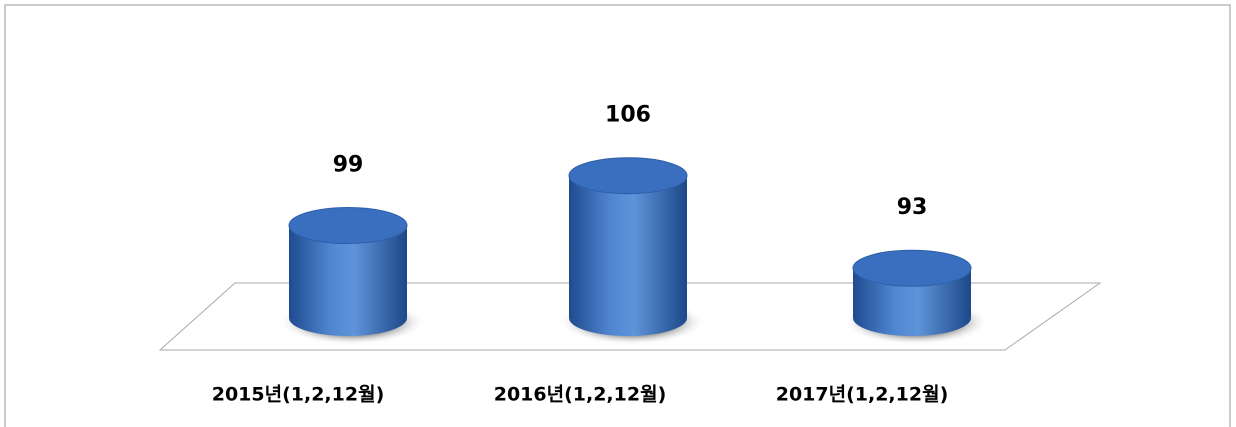  What do you see at coordinates (348, 165) in the screenshot?
I see `value-label: 99` at bounding box center [348, 165].